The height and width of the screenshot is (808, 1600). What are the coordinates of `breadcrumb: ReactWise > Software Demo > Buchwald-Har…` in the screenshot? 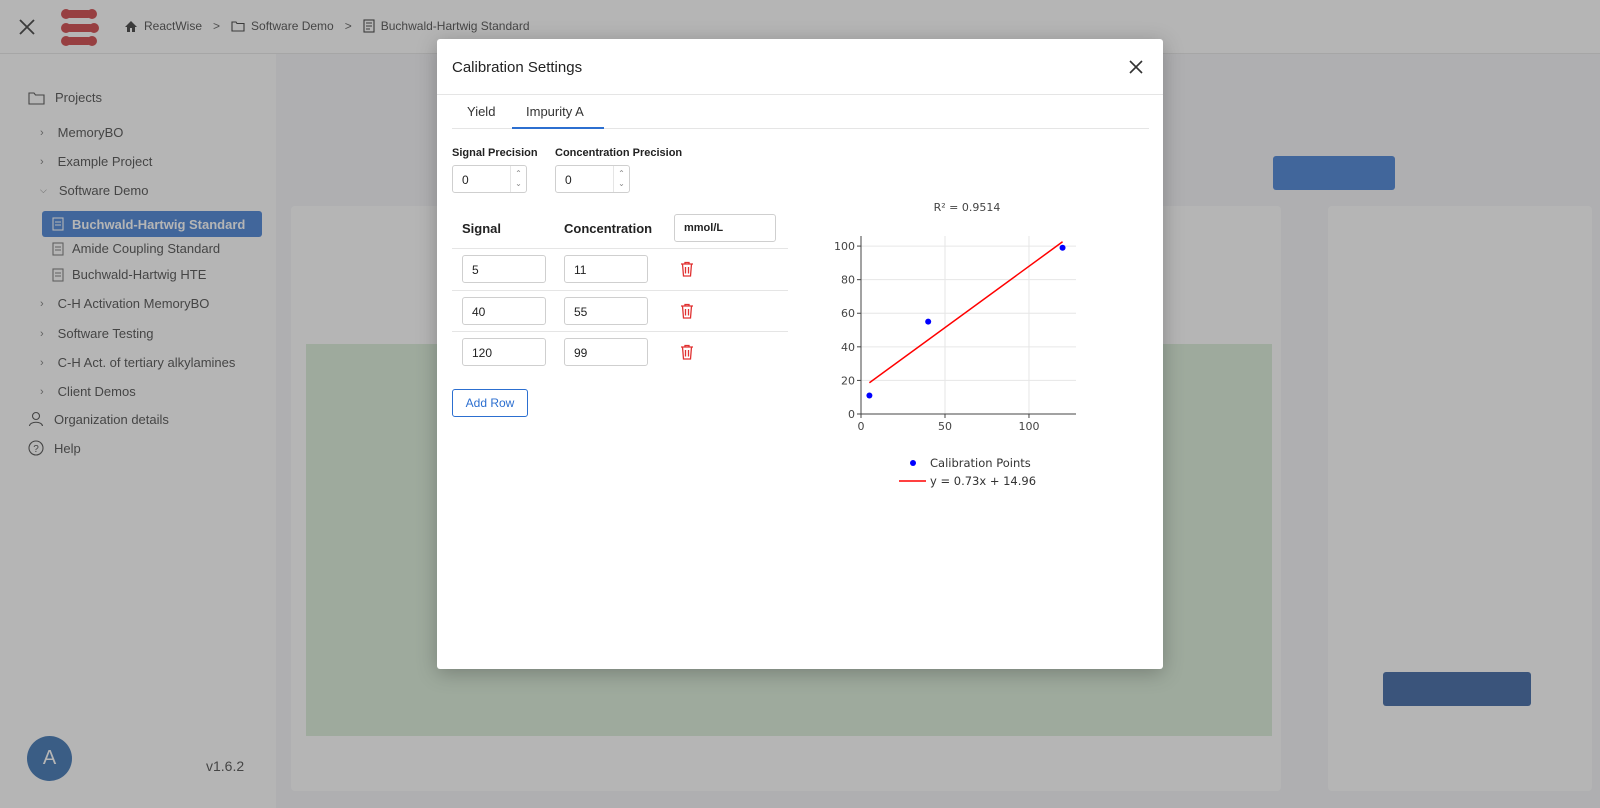 It's located at (327, 26).